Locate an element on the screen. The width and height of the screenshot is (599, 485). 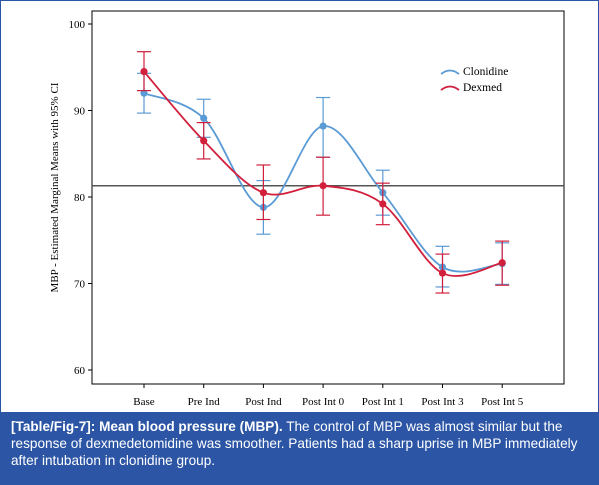
legend: Clonidine Dexmed is located at coordinates (474, 80).